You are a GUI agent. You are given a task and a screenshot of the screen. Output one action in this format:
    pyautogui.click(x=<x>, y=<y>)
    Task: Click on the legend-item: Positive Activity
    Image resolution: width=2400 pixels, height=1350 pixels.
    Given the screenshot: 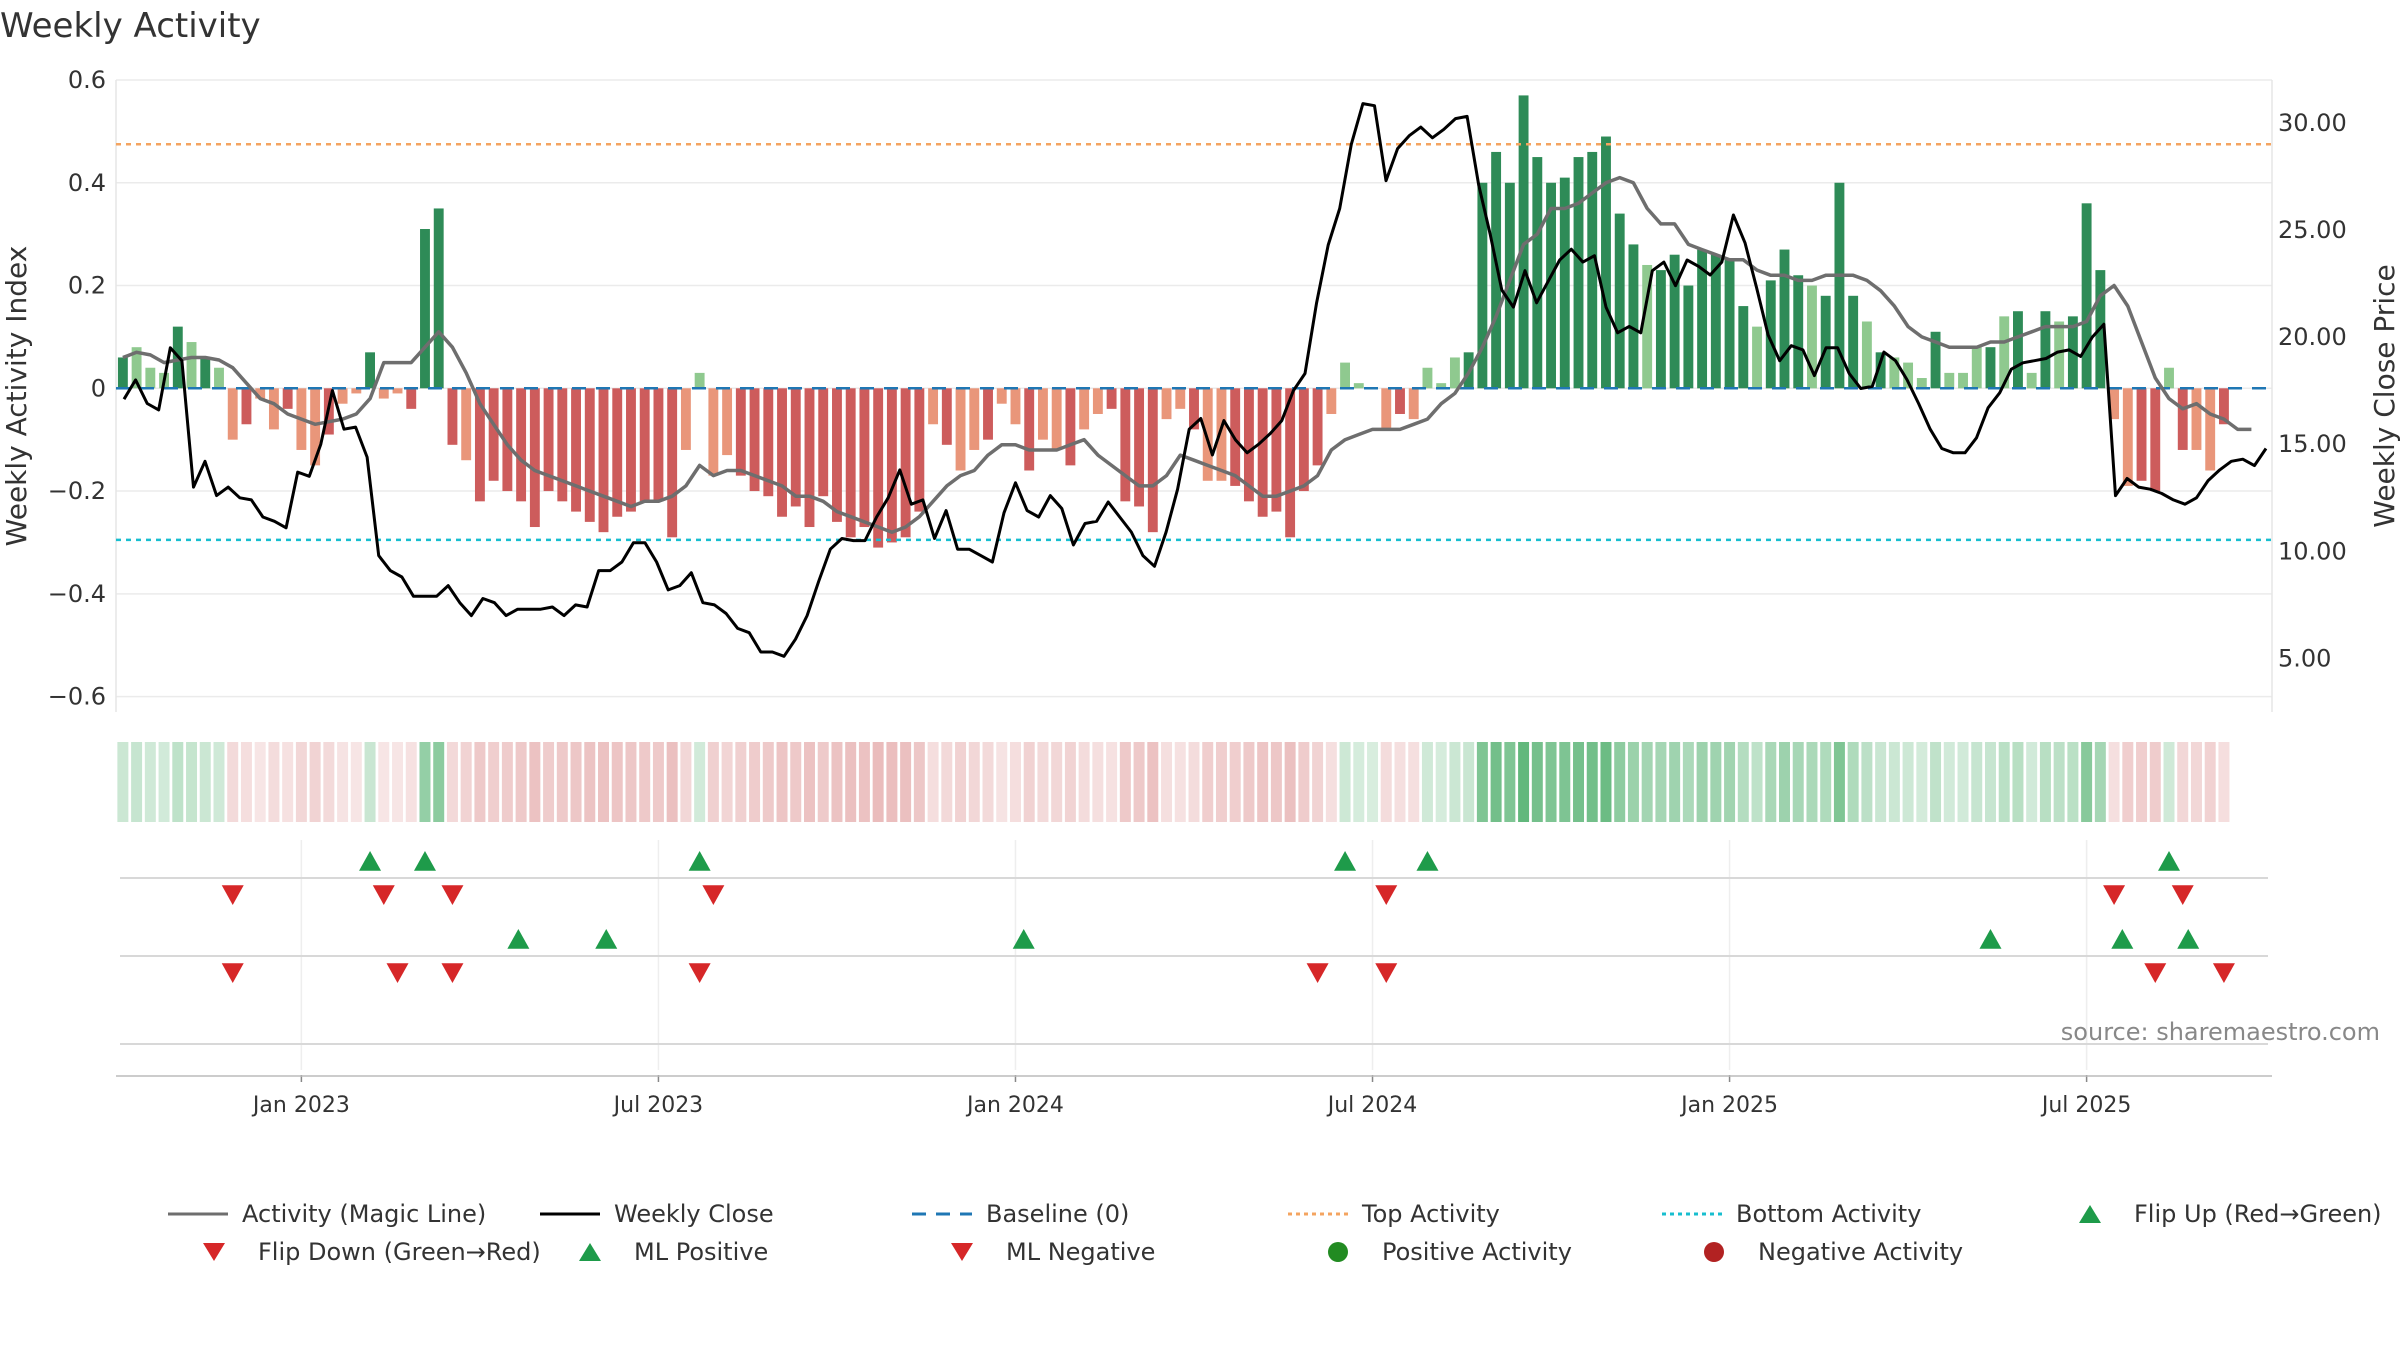 What is the action you would take?
    pyautogui.click(x=1440, y=1252)
    